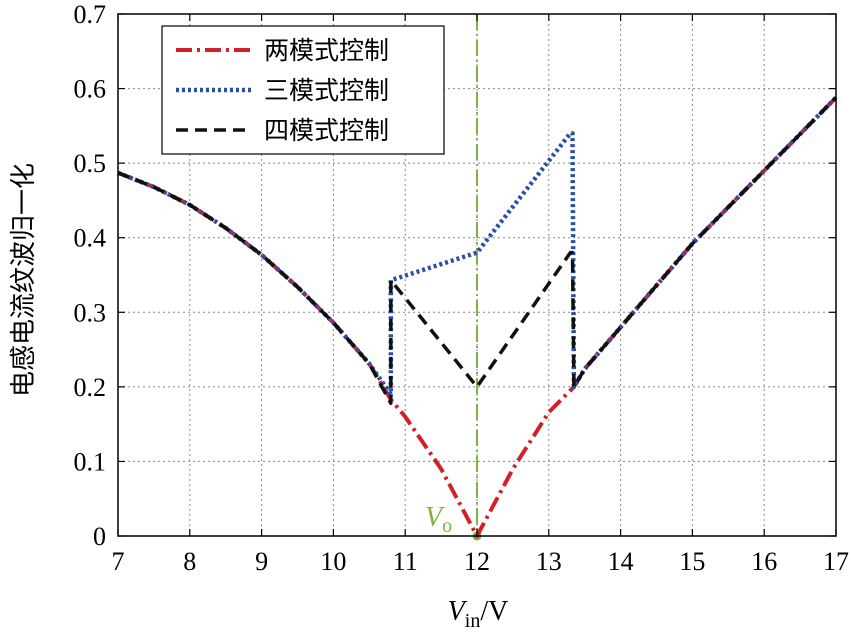 The image size is (851, 634). I want to click on y-tick-label: 0.3, so click(90, 312).